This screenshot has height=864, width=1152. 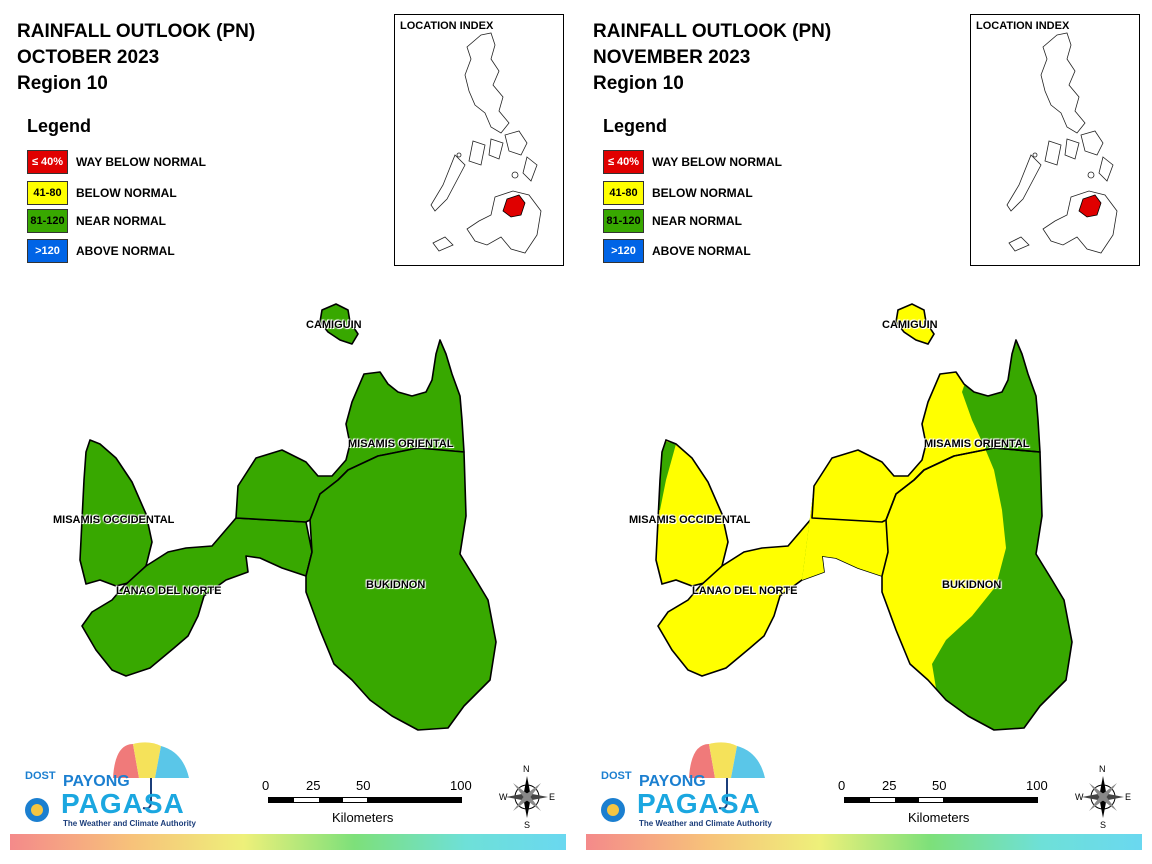 What do you see at coordinates (88, 57) in the screenshot?
I see `title-line-2: OCTOBER 2023` at bounding box center [88, 57].